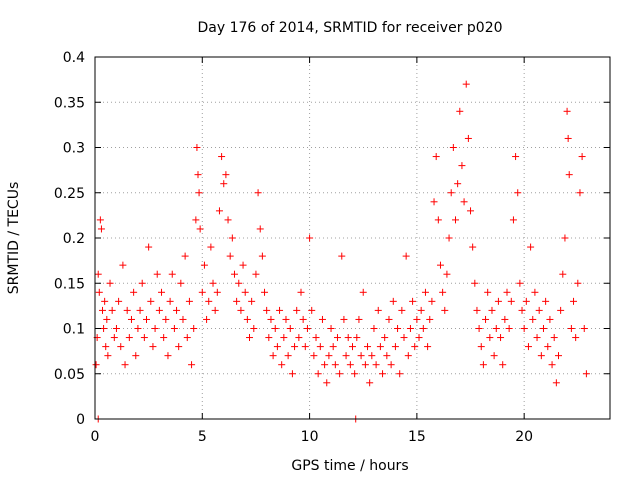 The width and height of the screenshot is (640, 480). Describe the element at coordinates (69, 239) in the screenshot. I see `y-axis-tick-labels: 0 0.05 0.1 0.15 0.2 0.25 0.3 0.35 0.4` at that location.